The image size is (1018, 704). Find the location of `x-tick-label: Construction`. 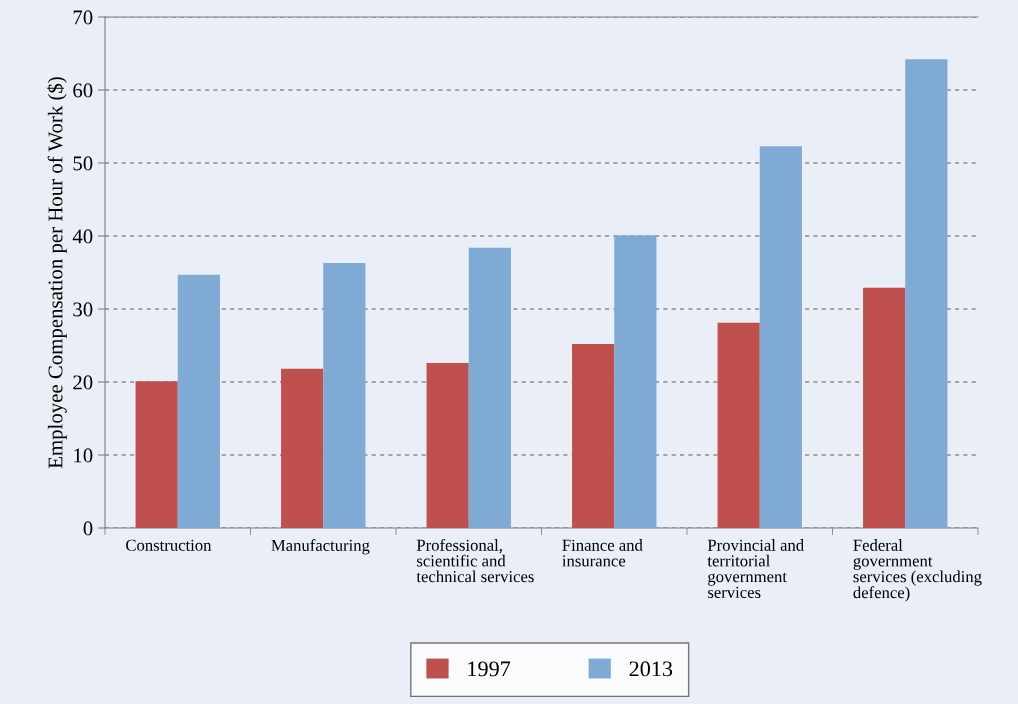

x-tick-label: Construction is located at coordinates (169, 545).